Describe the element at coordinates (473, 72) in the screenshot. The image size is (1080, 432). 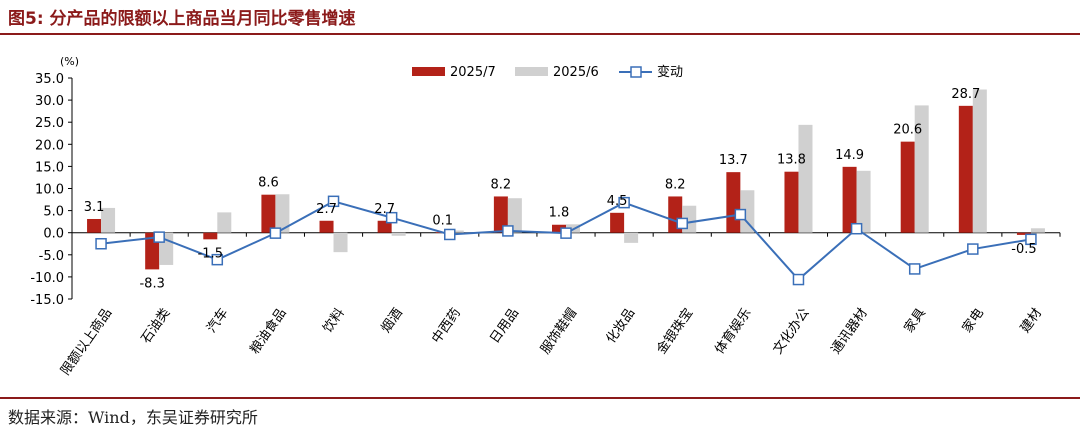
I see `legend-label-2025-7: 2025/7` at that location.